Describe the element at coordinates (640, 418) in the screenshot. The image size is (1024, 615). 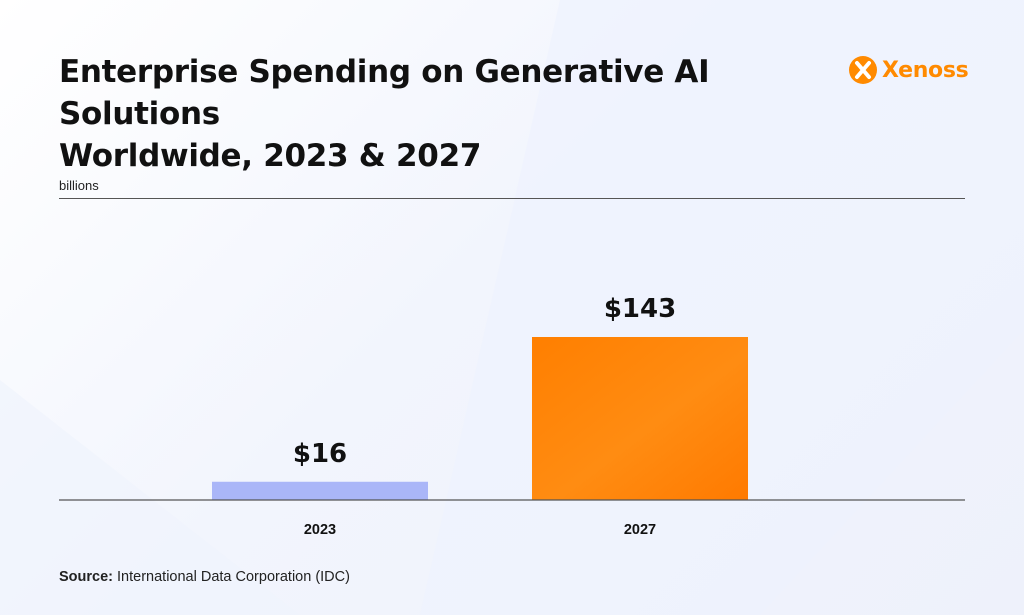
I see `bar-2027` at that location.